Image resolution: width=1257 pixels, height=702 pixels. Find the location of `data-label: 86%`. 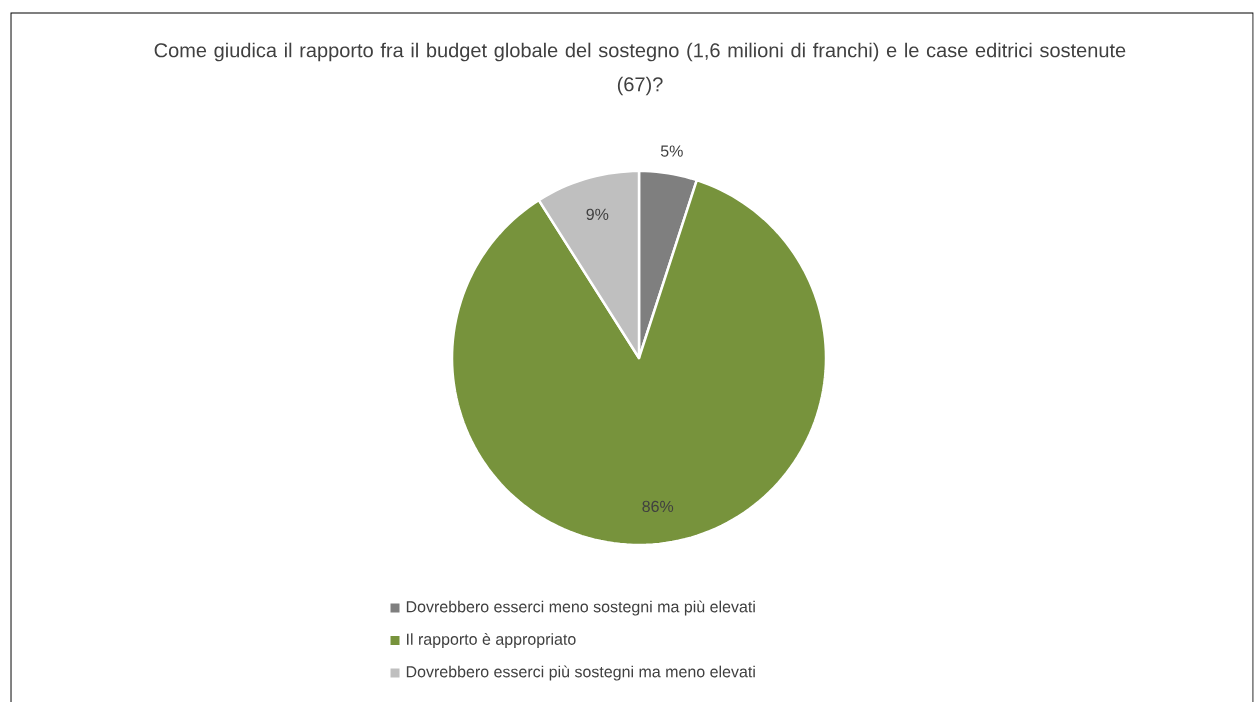

data-label: 86% is located at coordinates (658, 506).